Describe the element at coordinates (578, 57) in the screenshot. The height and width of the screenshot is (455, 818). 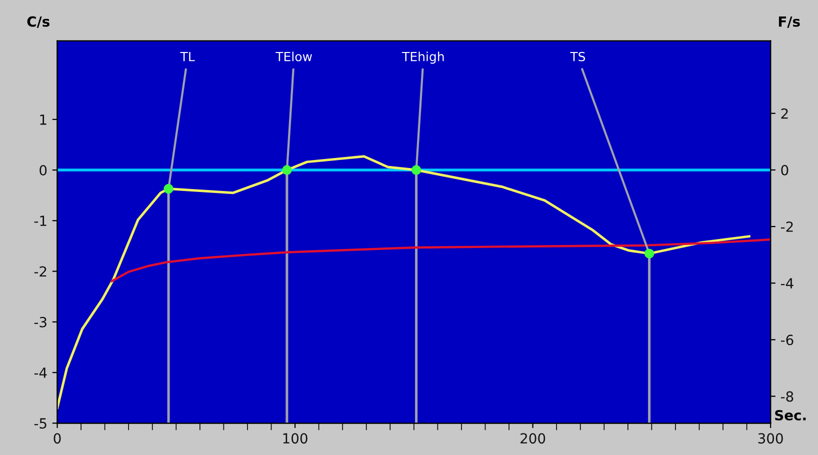
I see `annotation: TS` at that location.